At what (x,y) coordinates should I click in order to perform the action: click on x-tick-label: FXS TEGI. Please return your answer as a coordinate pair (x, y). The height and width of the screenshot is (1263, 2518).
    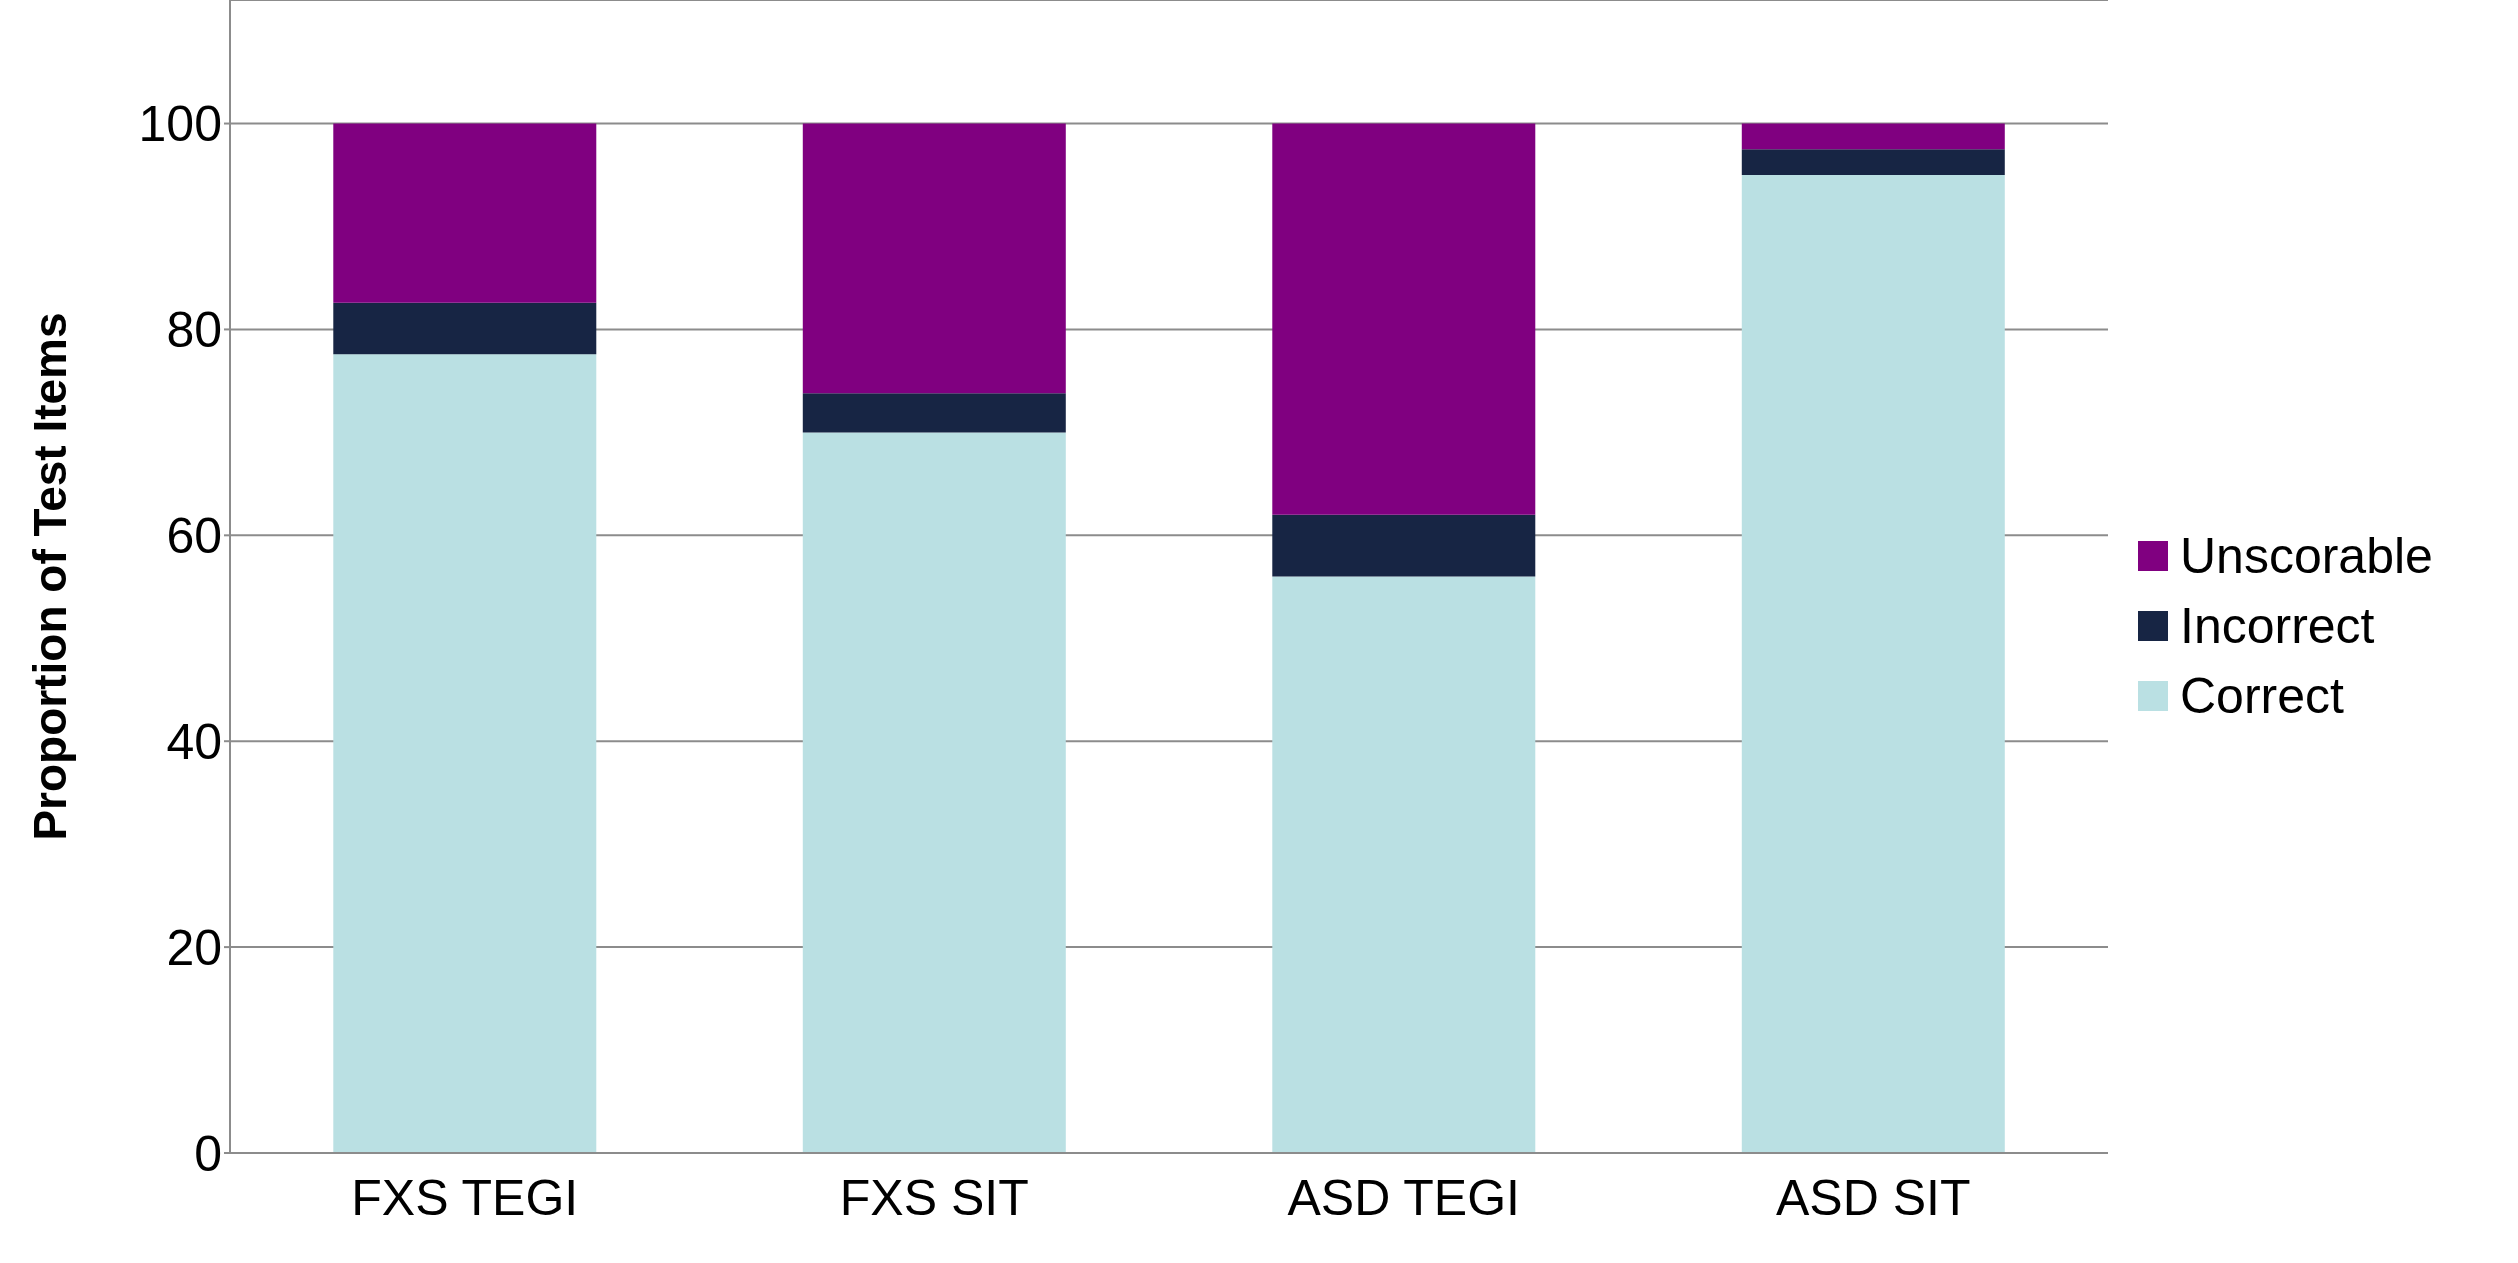
    Looking at the image, I should click on (465, 1197).